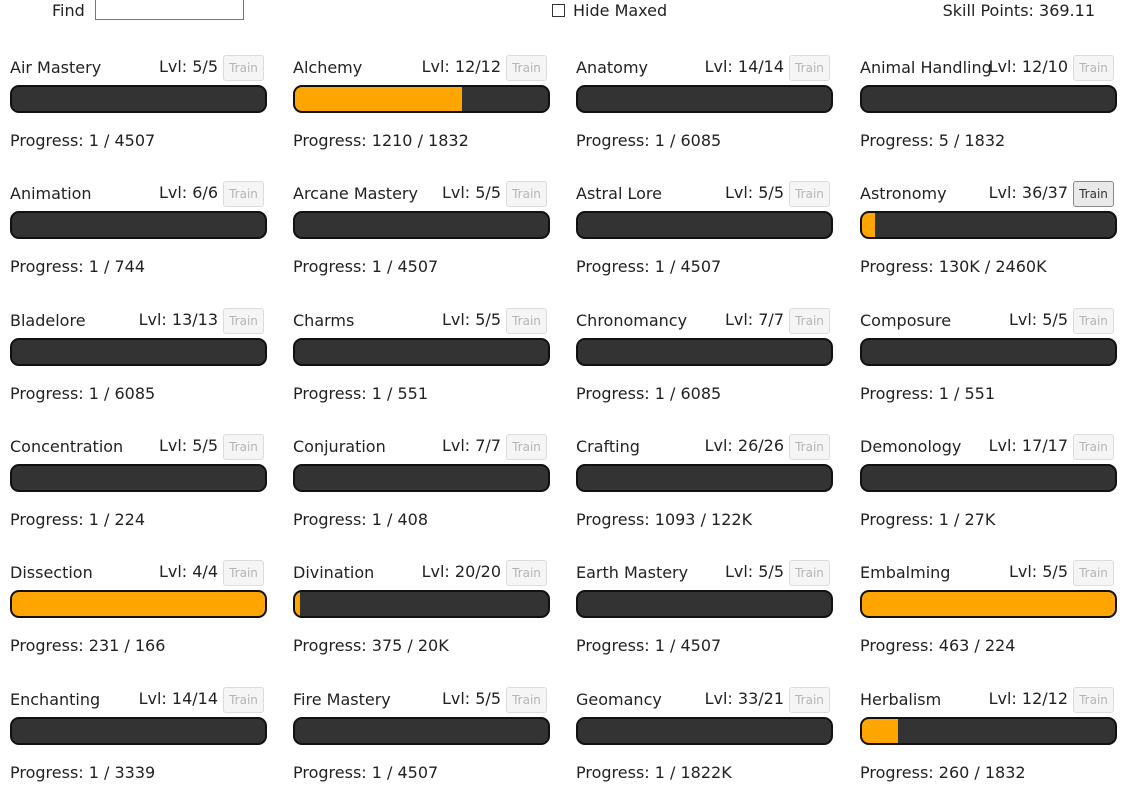  Describe the element at coordinates (68, 10) in the screenshot. I see `find-label: Find` at that location.